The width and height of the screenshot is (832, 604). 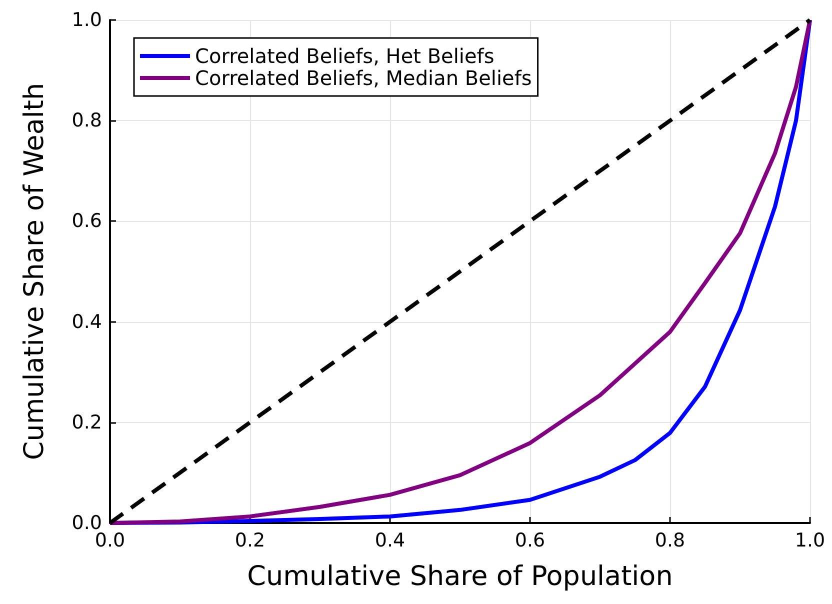 I want to click on x-tick-label: 1.0, so click(x=810, y=541).